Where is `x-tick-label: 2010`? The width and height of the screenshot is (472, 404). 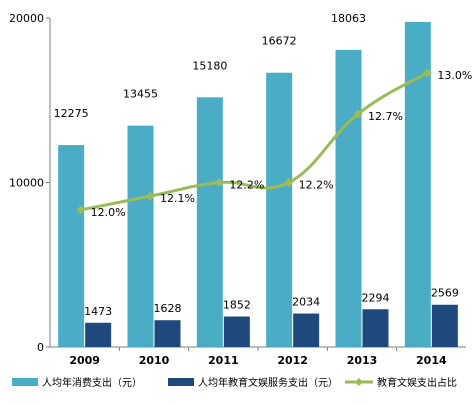 x-tick-label: 2010 is located at coordinates (154, 360).